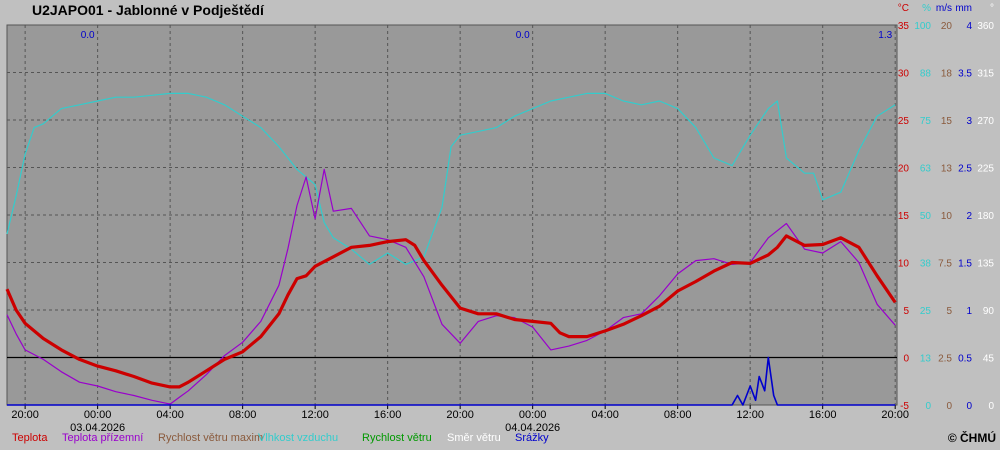  What do you see at coordinates (965, 359) in the screenshot?
I see `y-tick-label: 0.5` at bounding box center [965, 359].